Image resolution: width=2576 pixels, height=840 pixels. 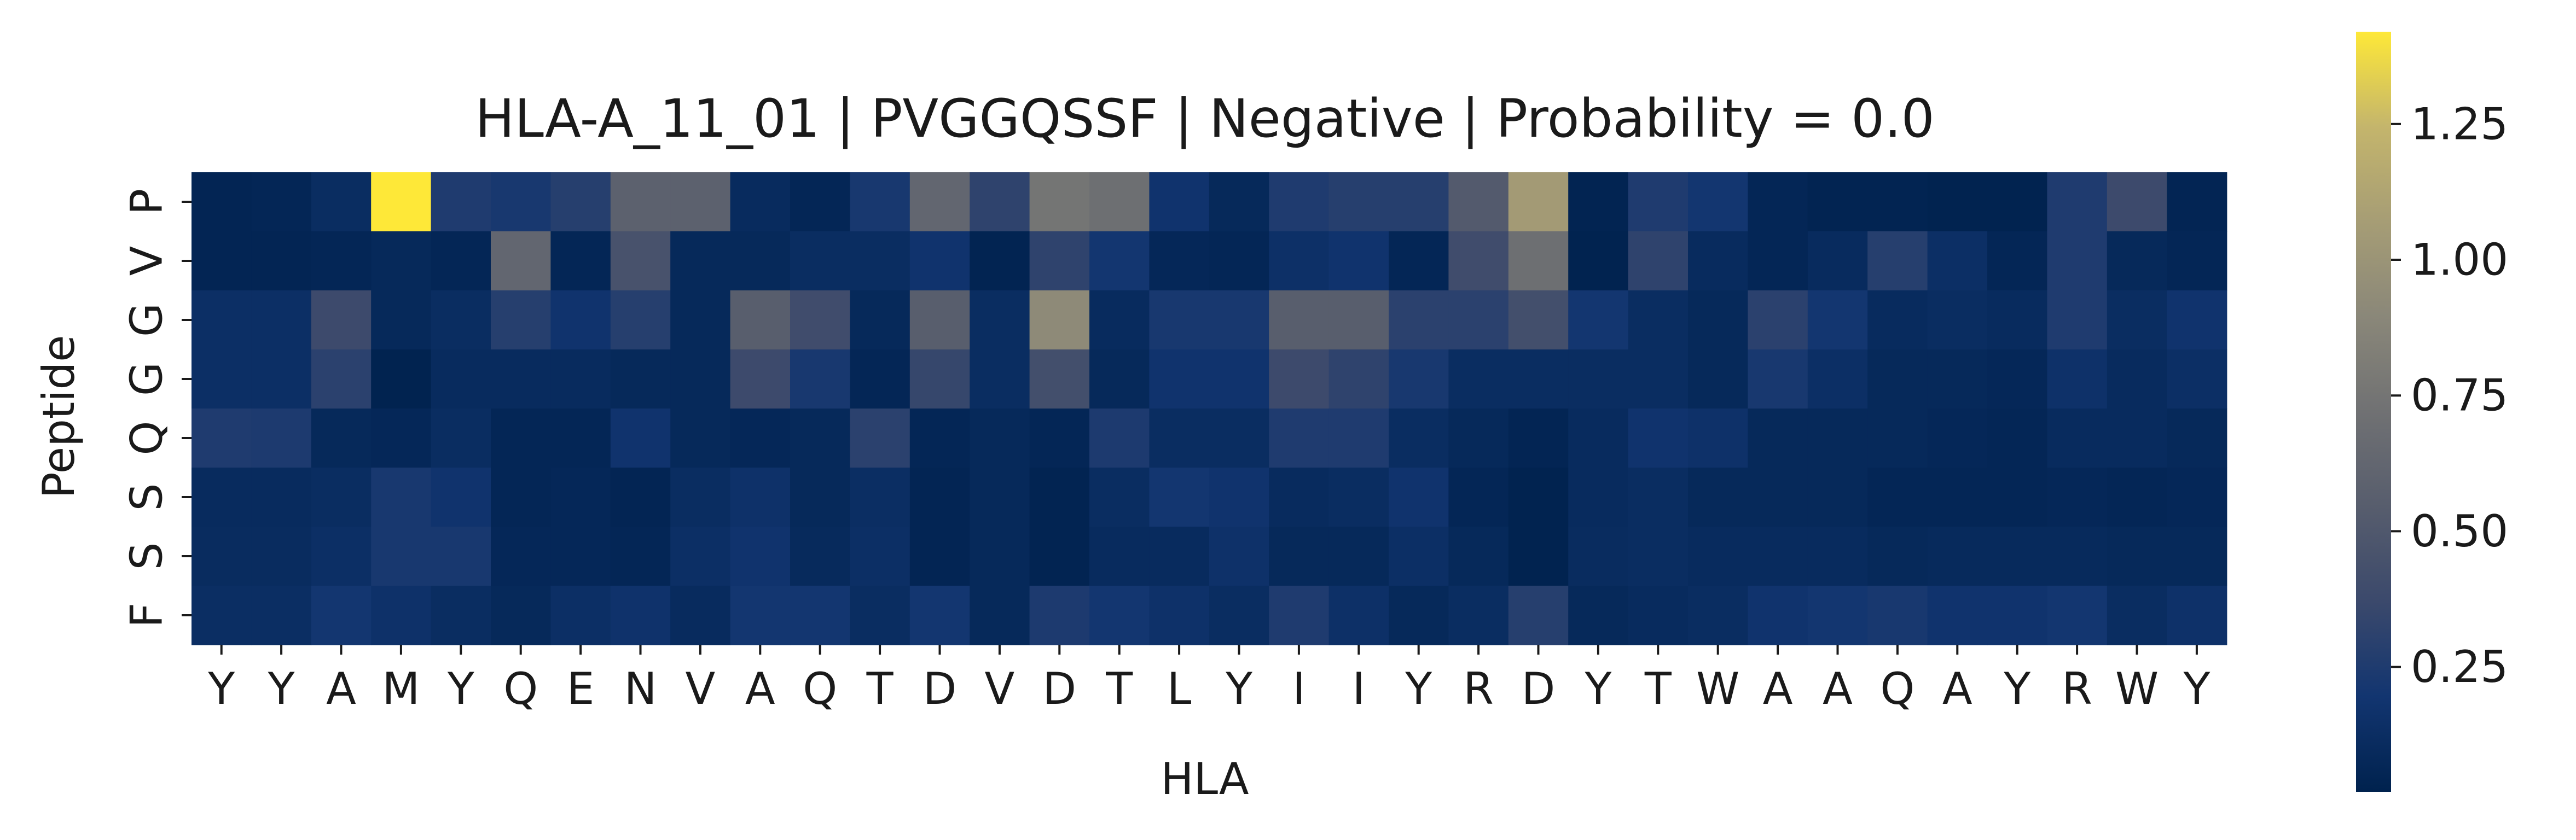 What do you see at coordinates (2374, 412) in the screenshot?
I see `colorbar` at bounding box center [2374, 412].